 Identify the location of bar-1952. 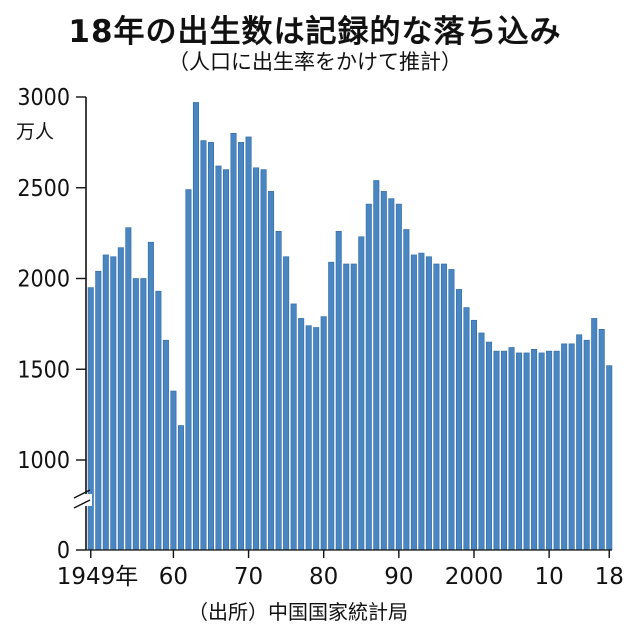
(113, 403).